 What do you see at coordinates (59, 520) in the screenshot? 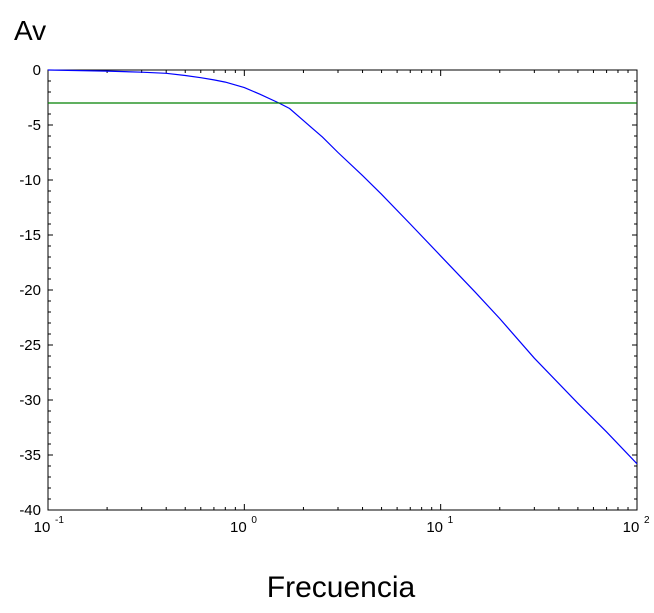
I see `x-tick-exponent: -1` at bounding box center [59, 520].